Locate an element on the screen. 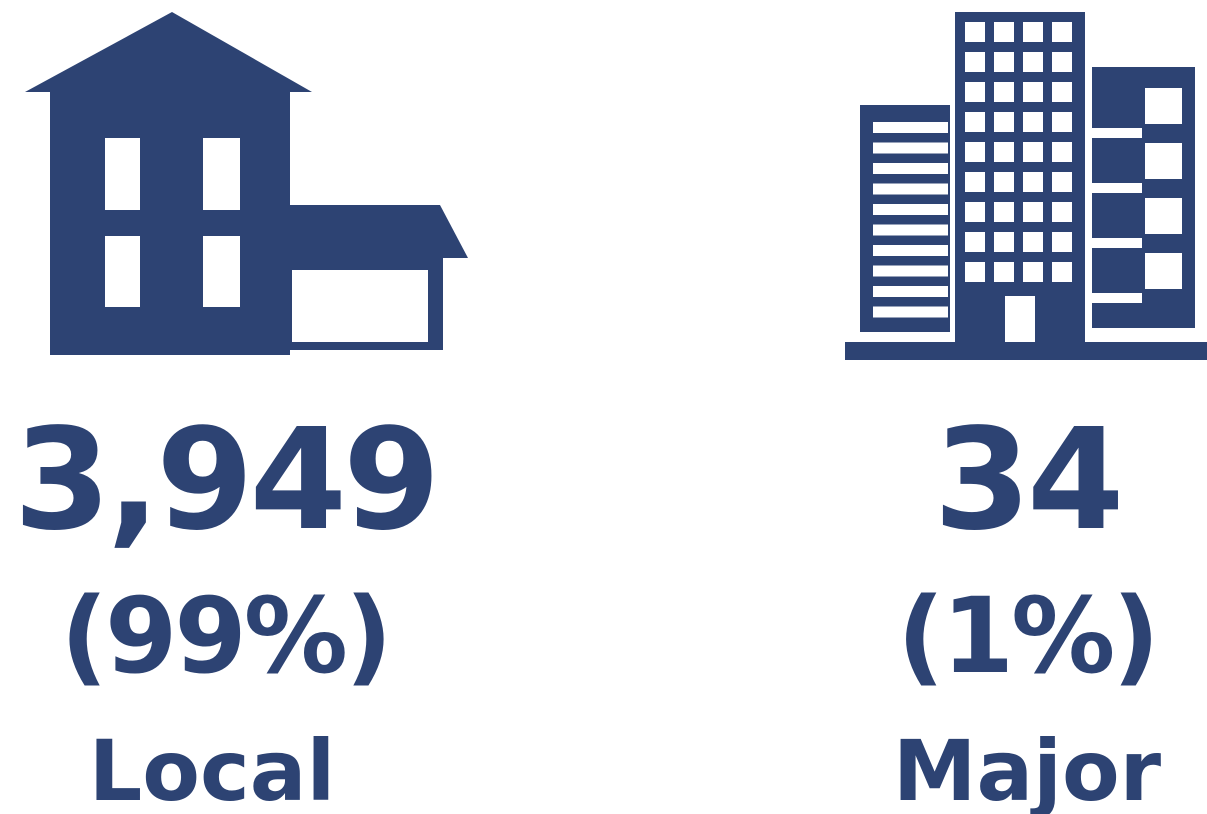 The image size is (1207, 814). count: 3,949 is located at coordinates (225, 480).